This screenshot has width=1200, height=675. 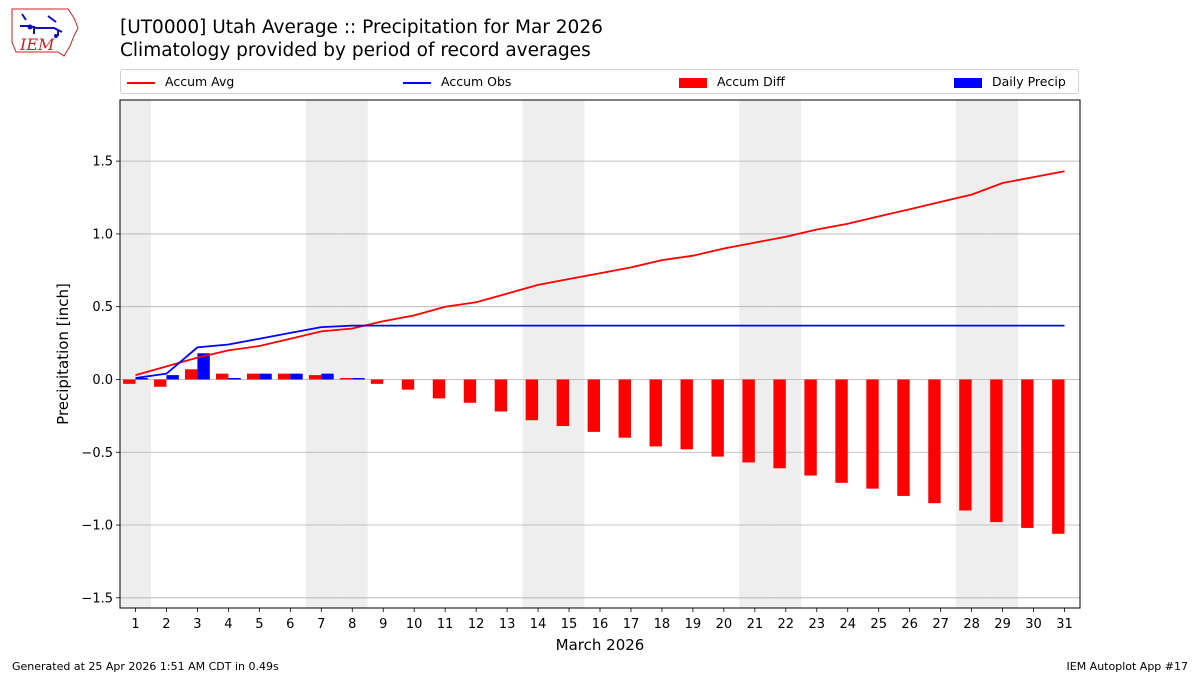 I want to click on x-tick-label: 19, so click(x=693, y=624).